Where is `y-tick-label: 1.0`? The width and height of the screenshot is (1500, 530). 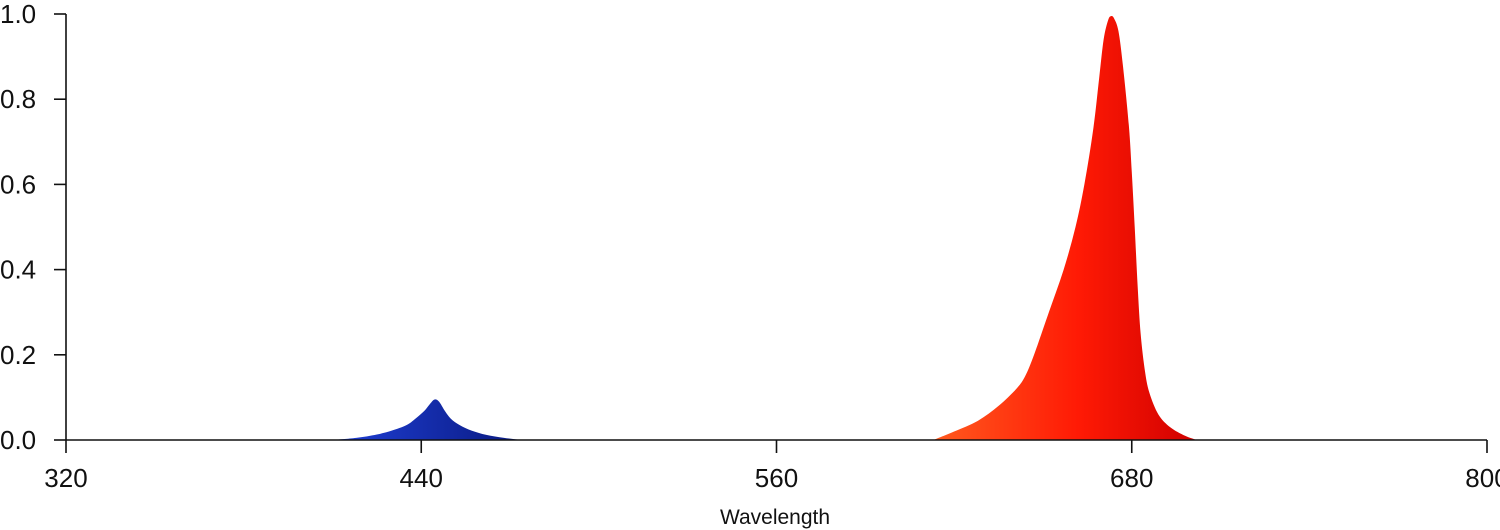 y-tick-label: 1.0 is located at coordinates (18, 14).